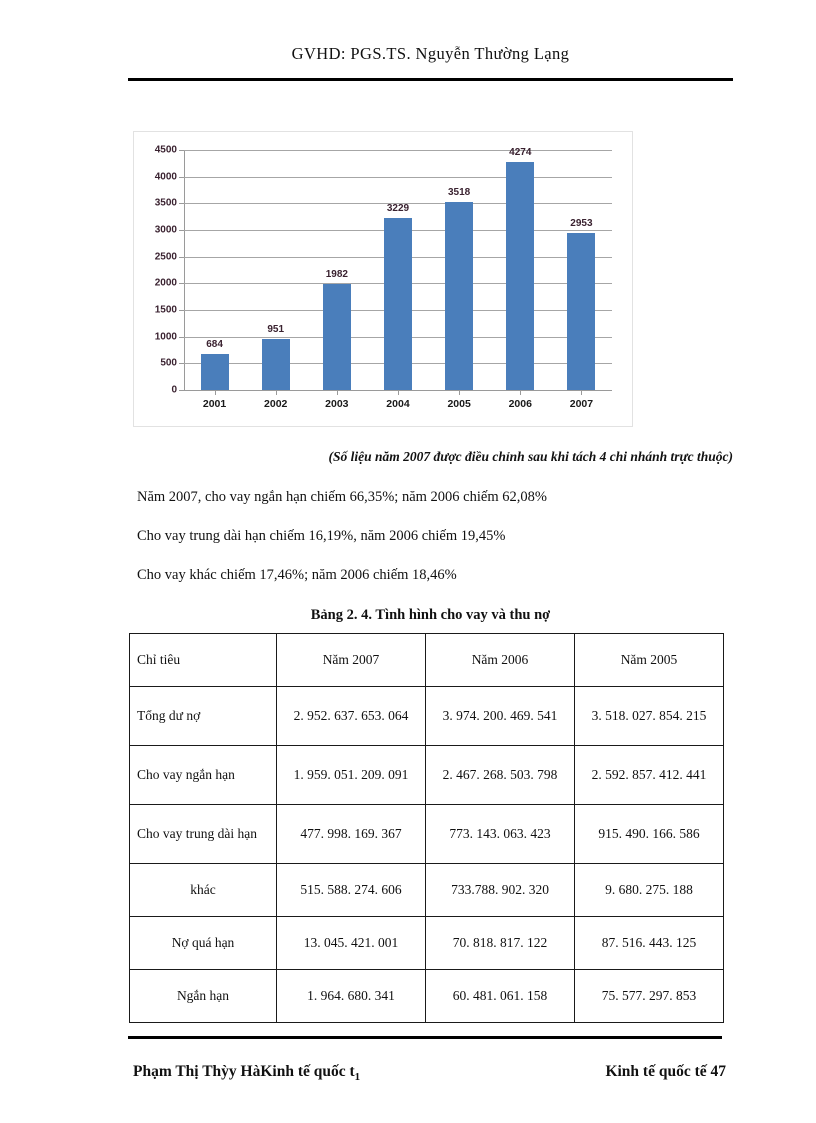  What do you see at coordinates (649, 943) in the screenshot?
I see `table-cell-value: 87. 516. 443. 125` at bounding box center [649, 943].